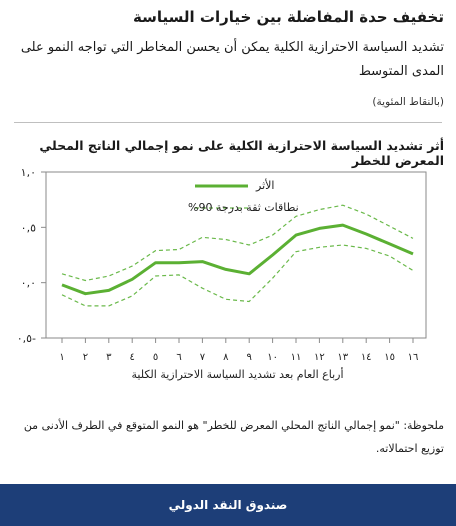  I want to click on series-line-lower-band, so click(237, 275).